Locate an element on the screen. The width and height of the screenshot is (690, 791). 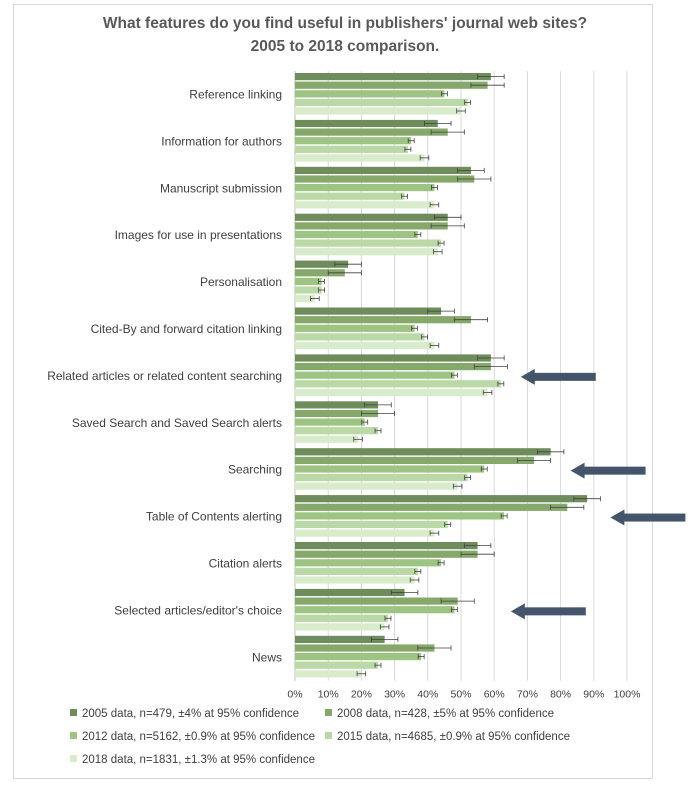
x-tick-label: 10% is located at coordinates (328, 695).